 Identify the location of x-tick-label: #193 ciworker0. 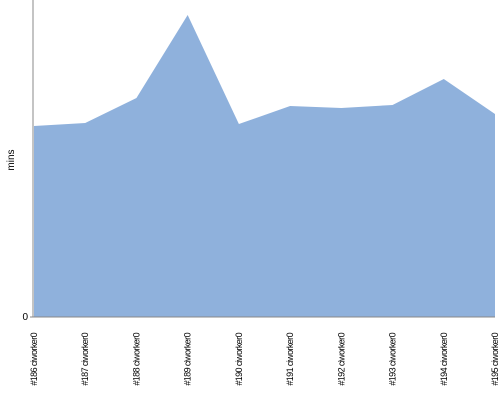
(393, 358).